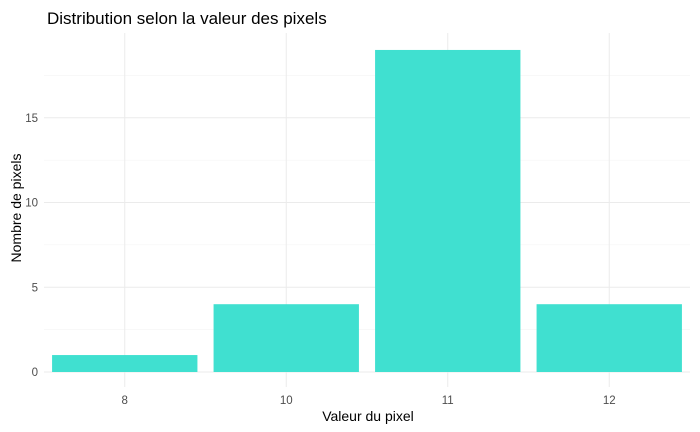  What do you see at coordinates (31, 204) in the screenshot?
I see `y-tick-label: 10` at bounding box center [31, 204].